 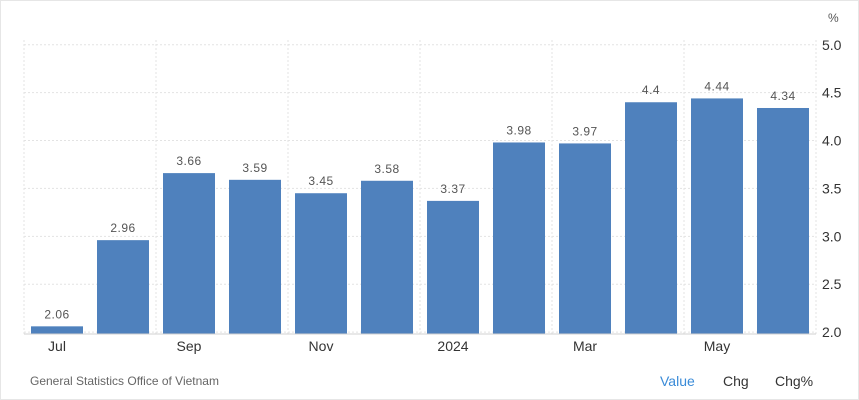 I want to click on x-tick-label: May, so click(x=717, y=346).